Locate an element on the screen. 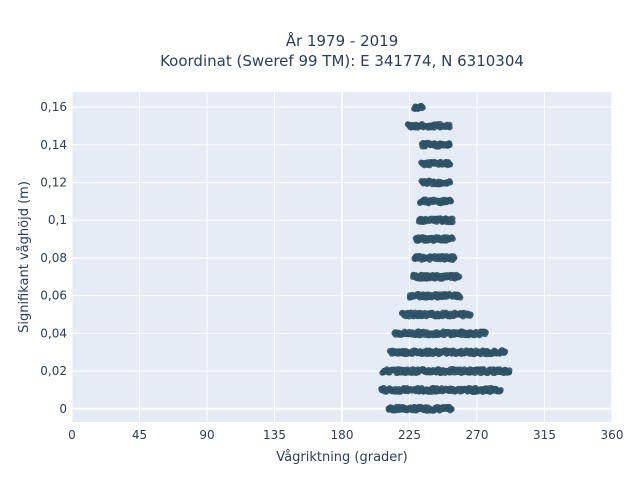 This screenshot has width=640, height=480. y-tick-label: 0,1 is located at coordinates (57, 220).